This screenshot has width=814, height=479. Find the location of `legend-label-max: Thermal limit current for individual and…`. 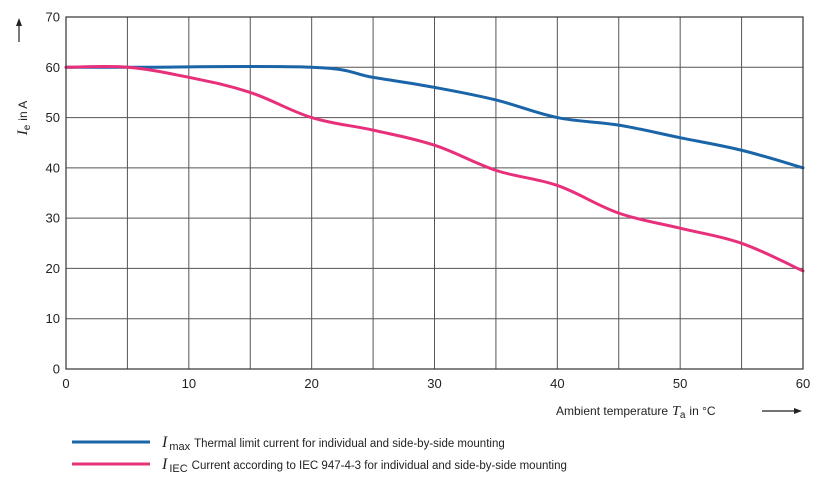

legend-label-max: Thermal limit current for individual and… is located at coordinates (349, 444).